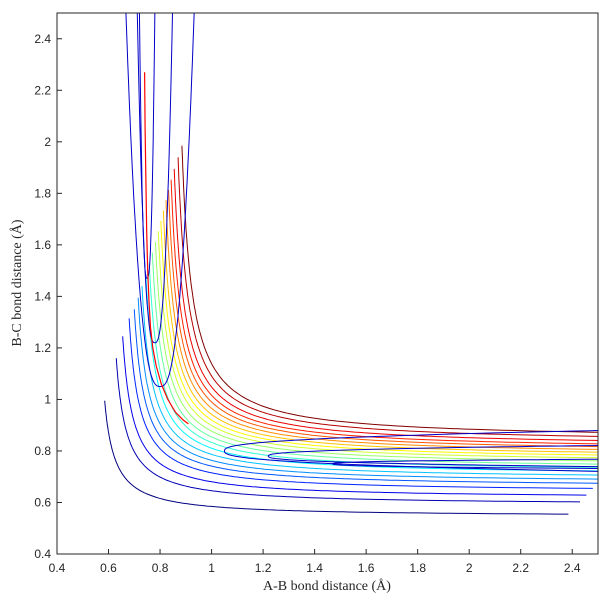  Describe the element at coordinates (57, 568) in the screenshot. I see `x-tick-label: 0.4` at that location.